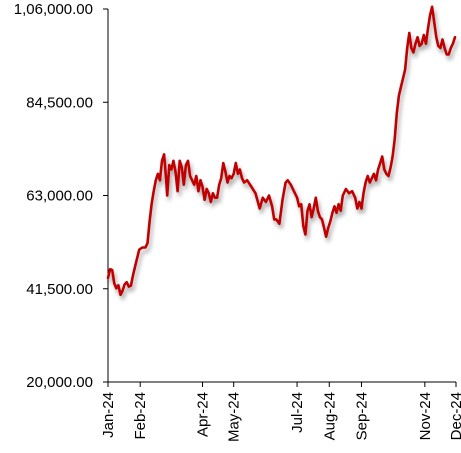 Image resolution: width=461 pixels, height=453 pixels. I want to click on y-tick-label: 63,000.00, so click(59, 196).